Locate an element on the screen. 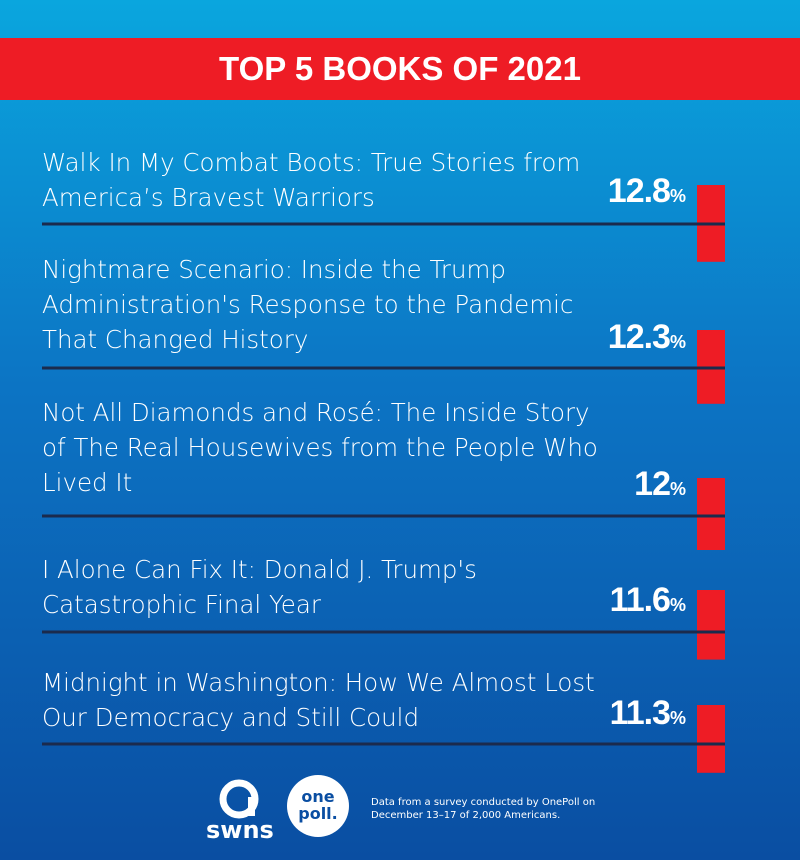 This screenshot has height=860, width=800. swns-logo: swns is located at coordinates (240, 830).